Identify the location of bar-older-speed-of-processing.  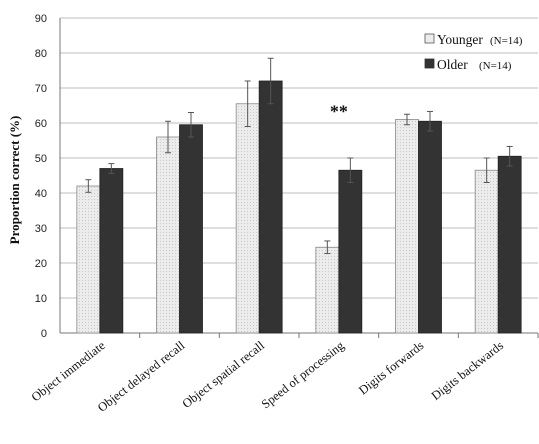
(350, 251).